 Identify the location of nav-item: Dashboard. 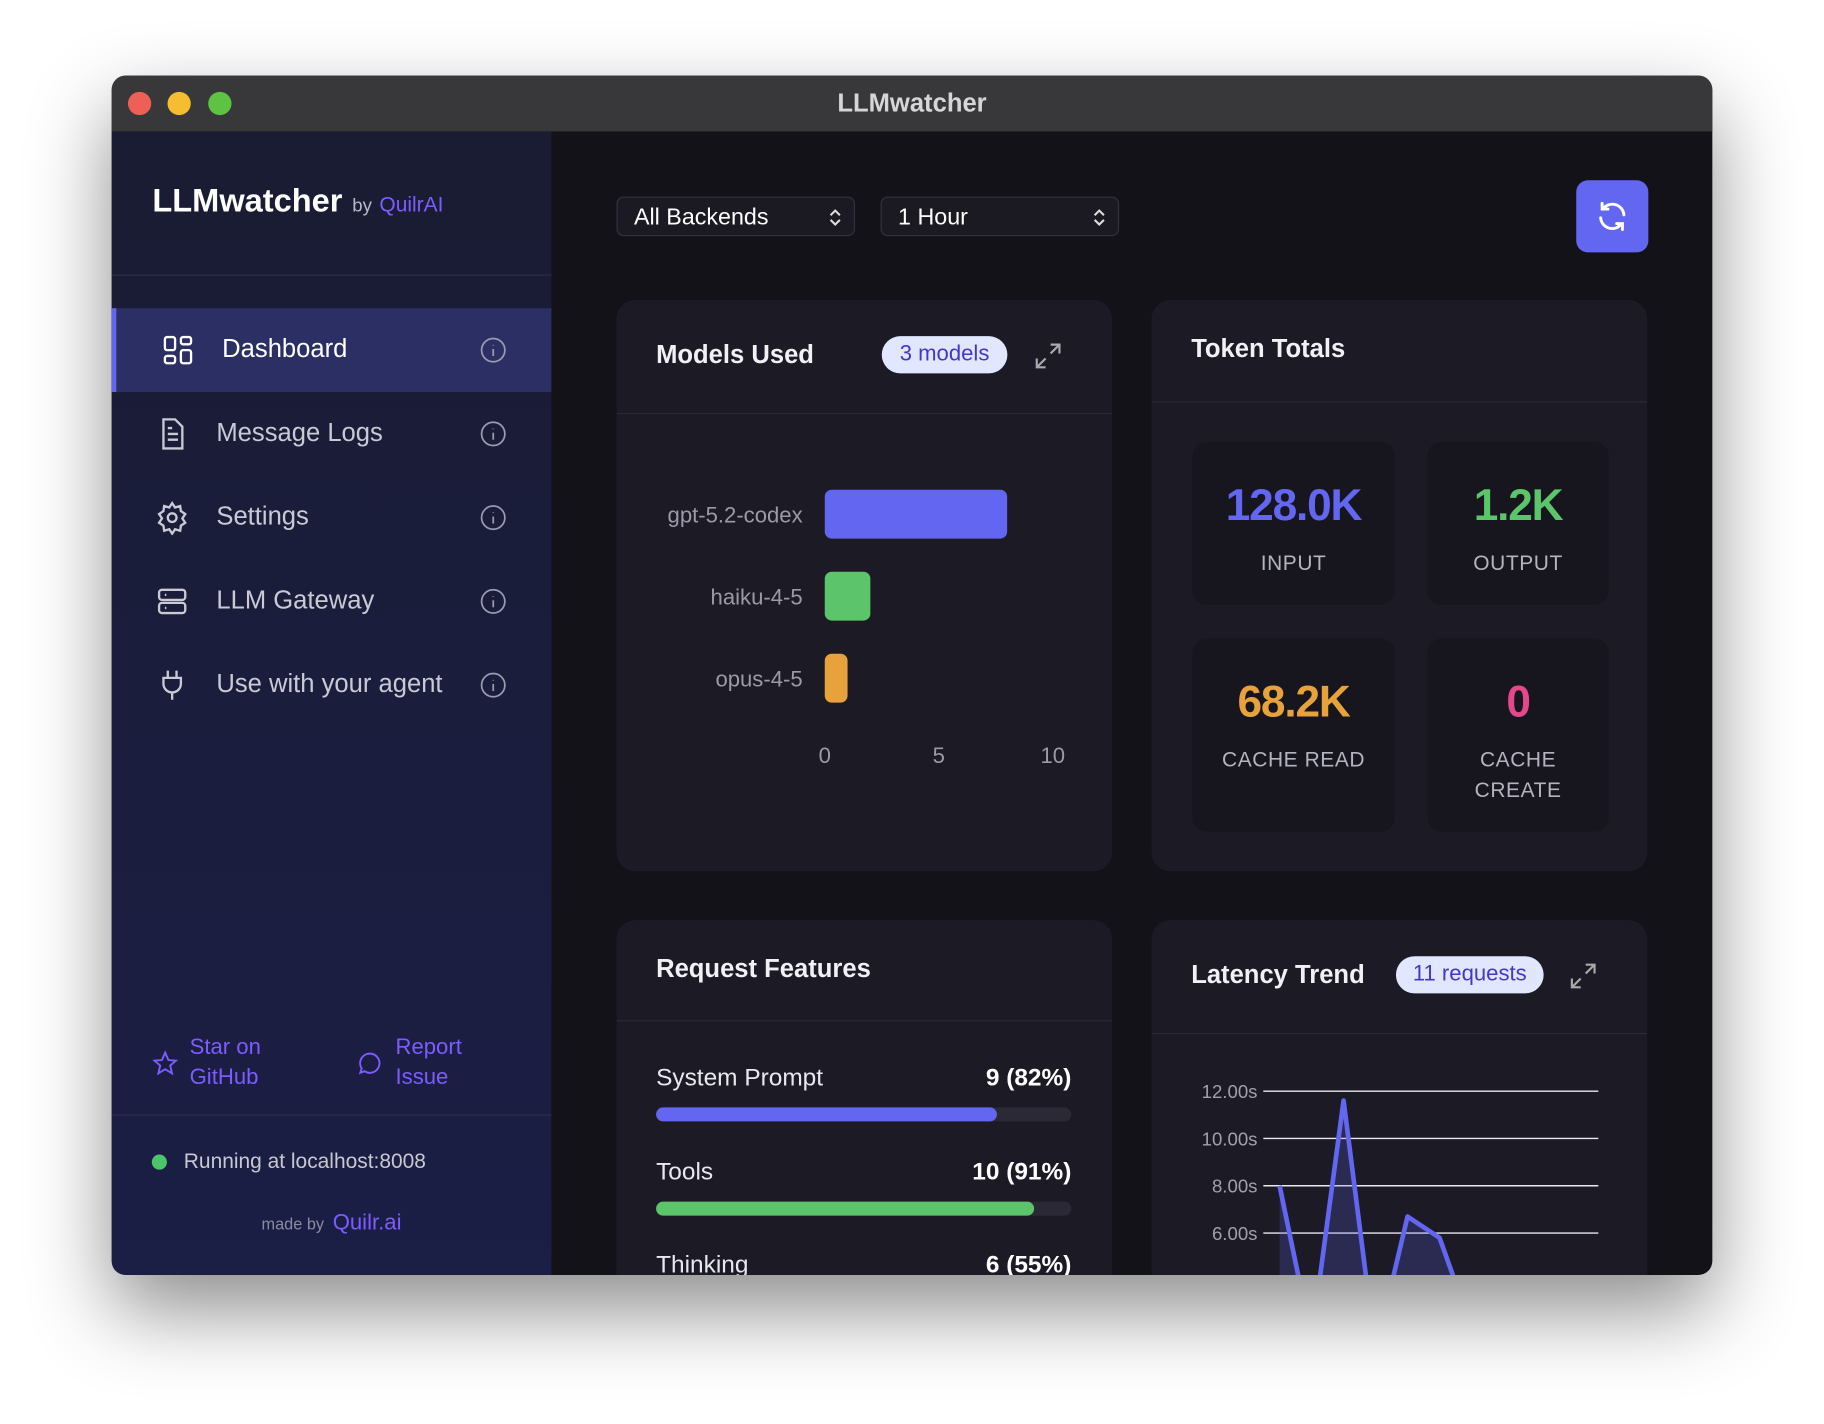
(331, 350).